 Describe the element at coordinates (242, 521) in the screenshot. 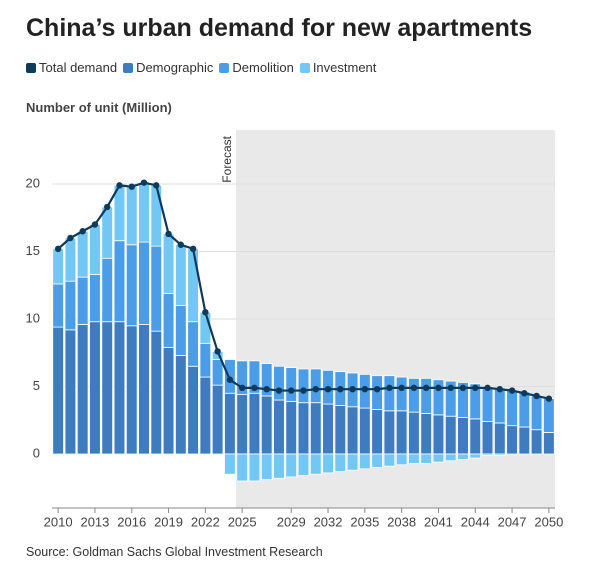

I see `x-tick-label: 2025` at that location.